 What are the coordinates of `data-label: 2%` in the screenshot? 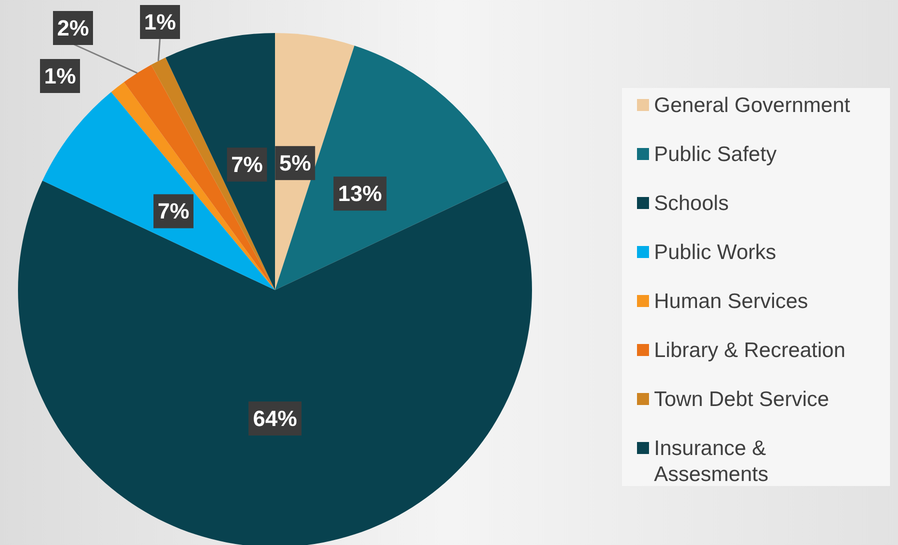 It's located at (73, 28).